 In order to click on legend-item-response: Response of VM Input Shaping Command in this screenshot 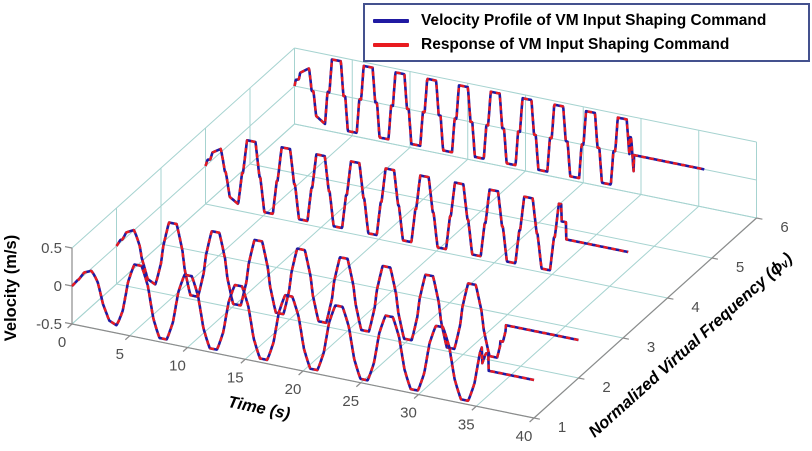, I will do `click(586, 44)`.